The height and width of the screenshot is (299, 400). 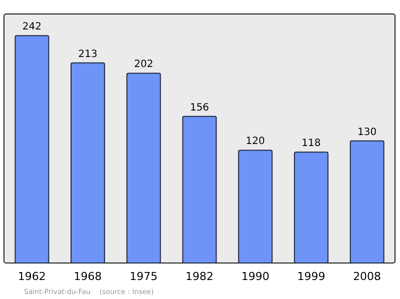 What do you see at coordinates (255, 142) in the screenshot?
I see `data-label: 120` at bounding box center [255, 142].